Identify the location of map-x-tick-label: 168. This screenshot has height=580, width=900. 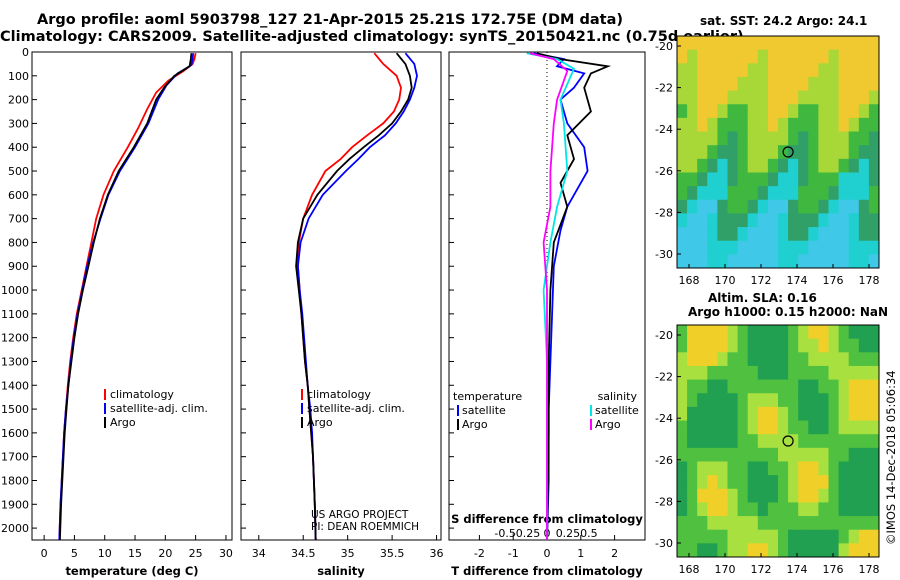
(689, 280).